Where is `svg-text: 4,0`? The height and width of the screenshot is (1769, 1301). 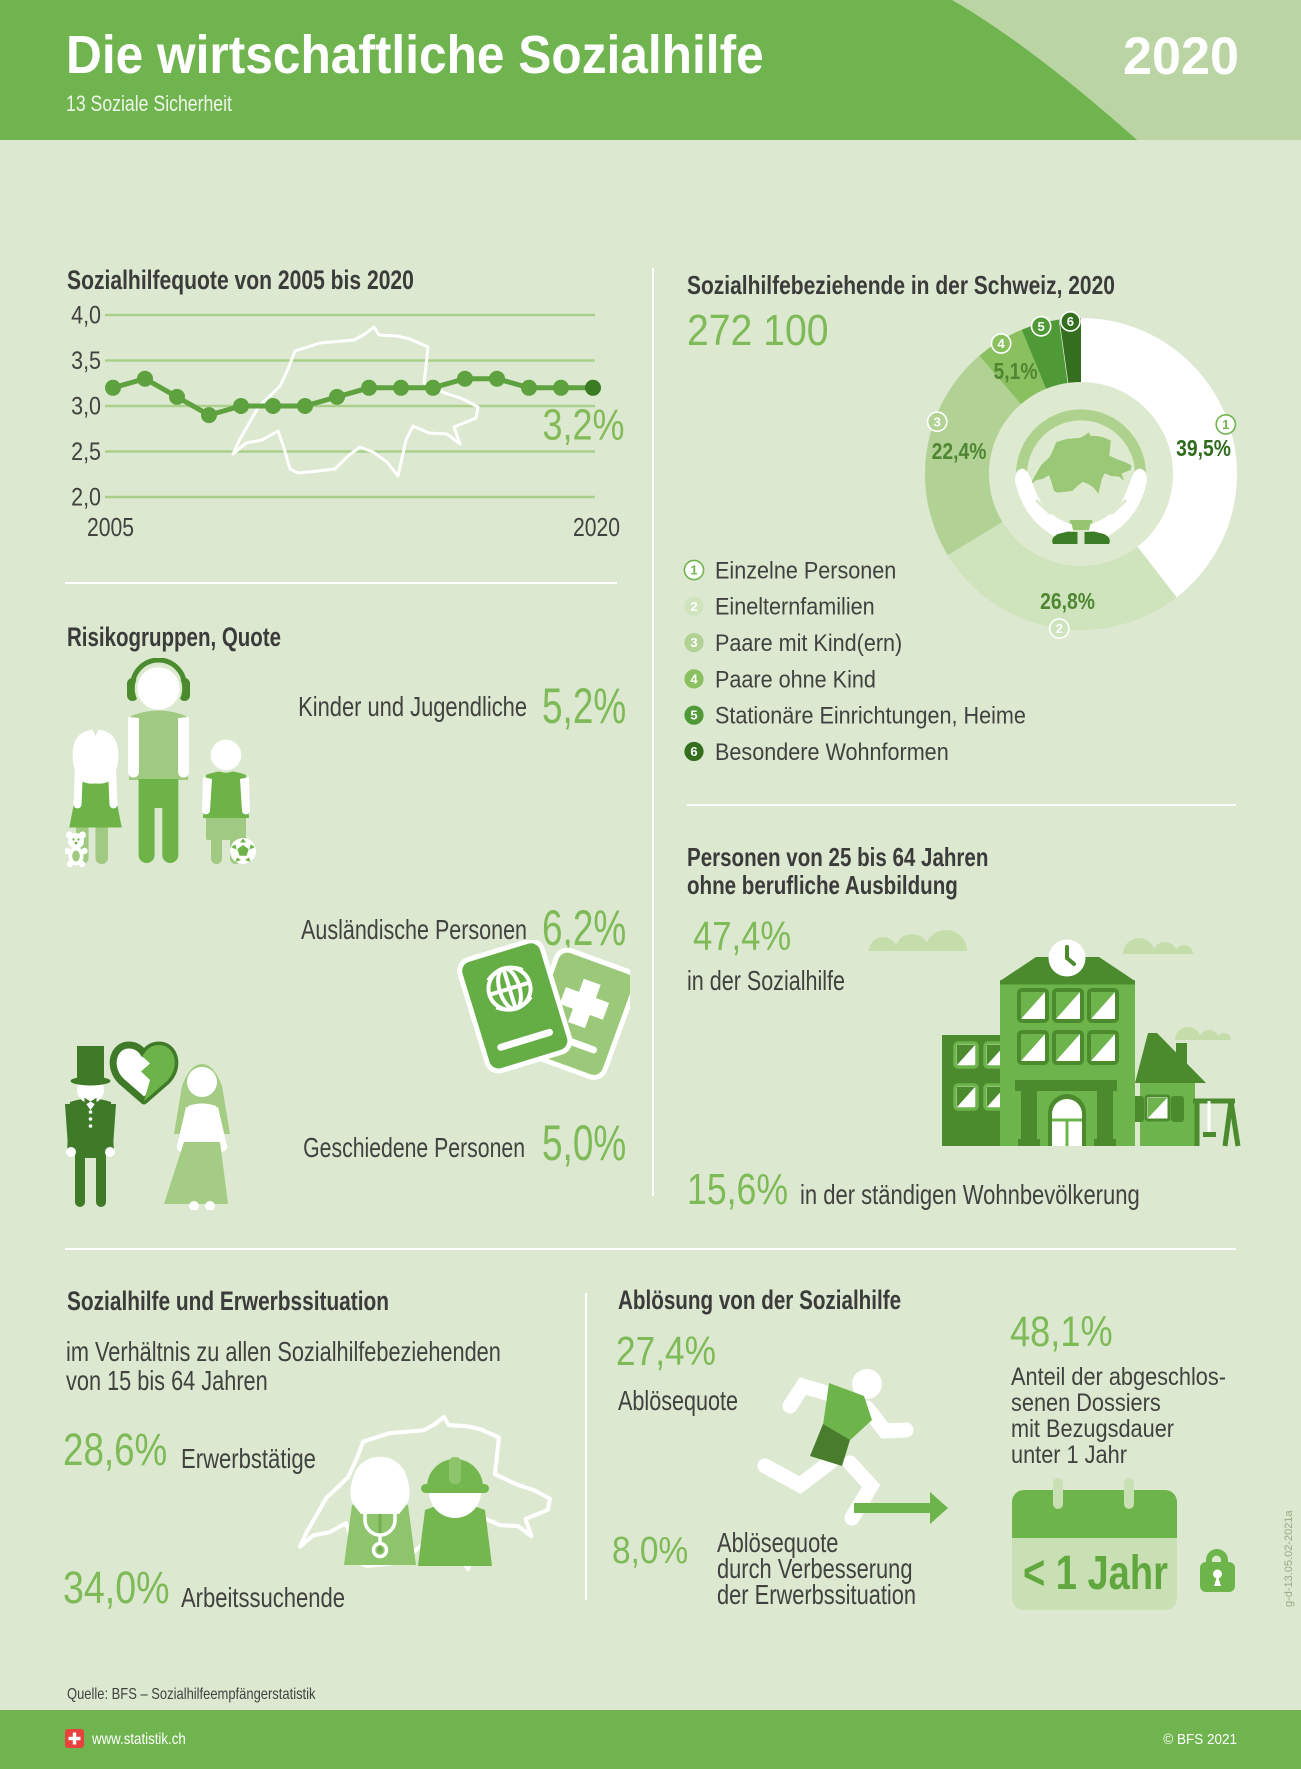
svg-text: 4,0 is located at coordinates (86, 315).